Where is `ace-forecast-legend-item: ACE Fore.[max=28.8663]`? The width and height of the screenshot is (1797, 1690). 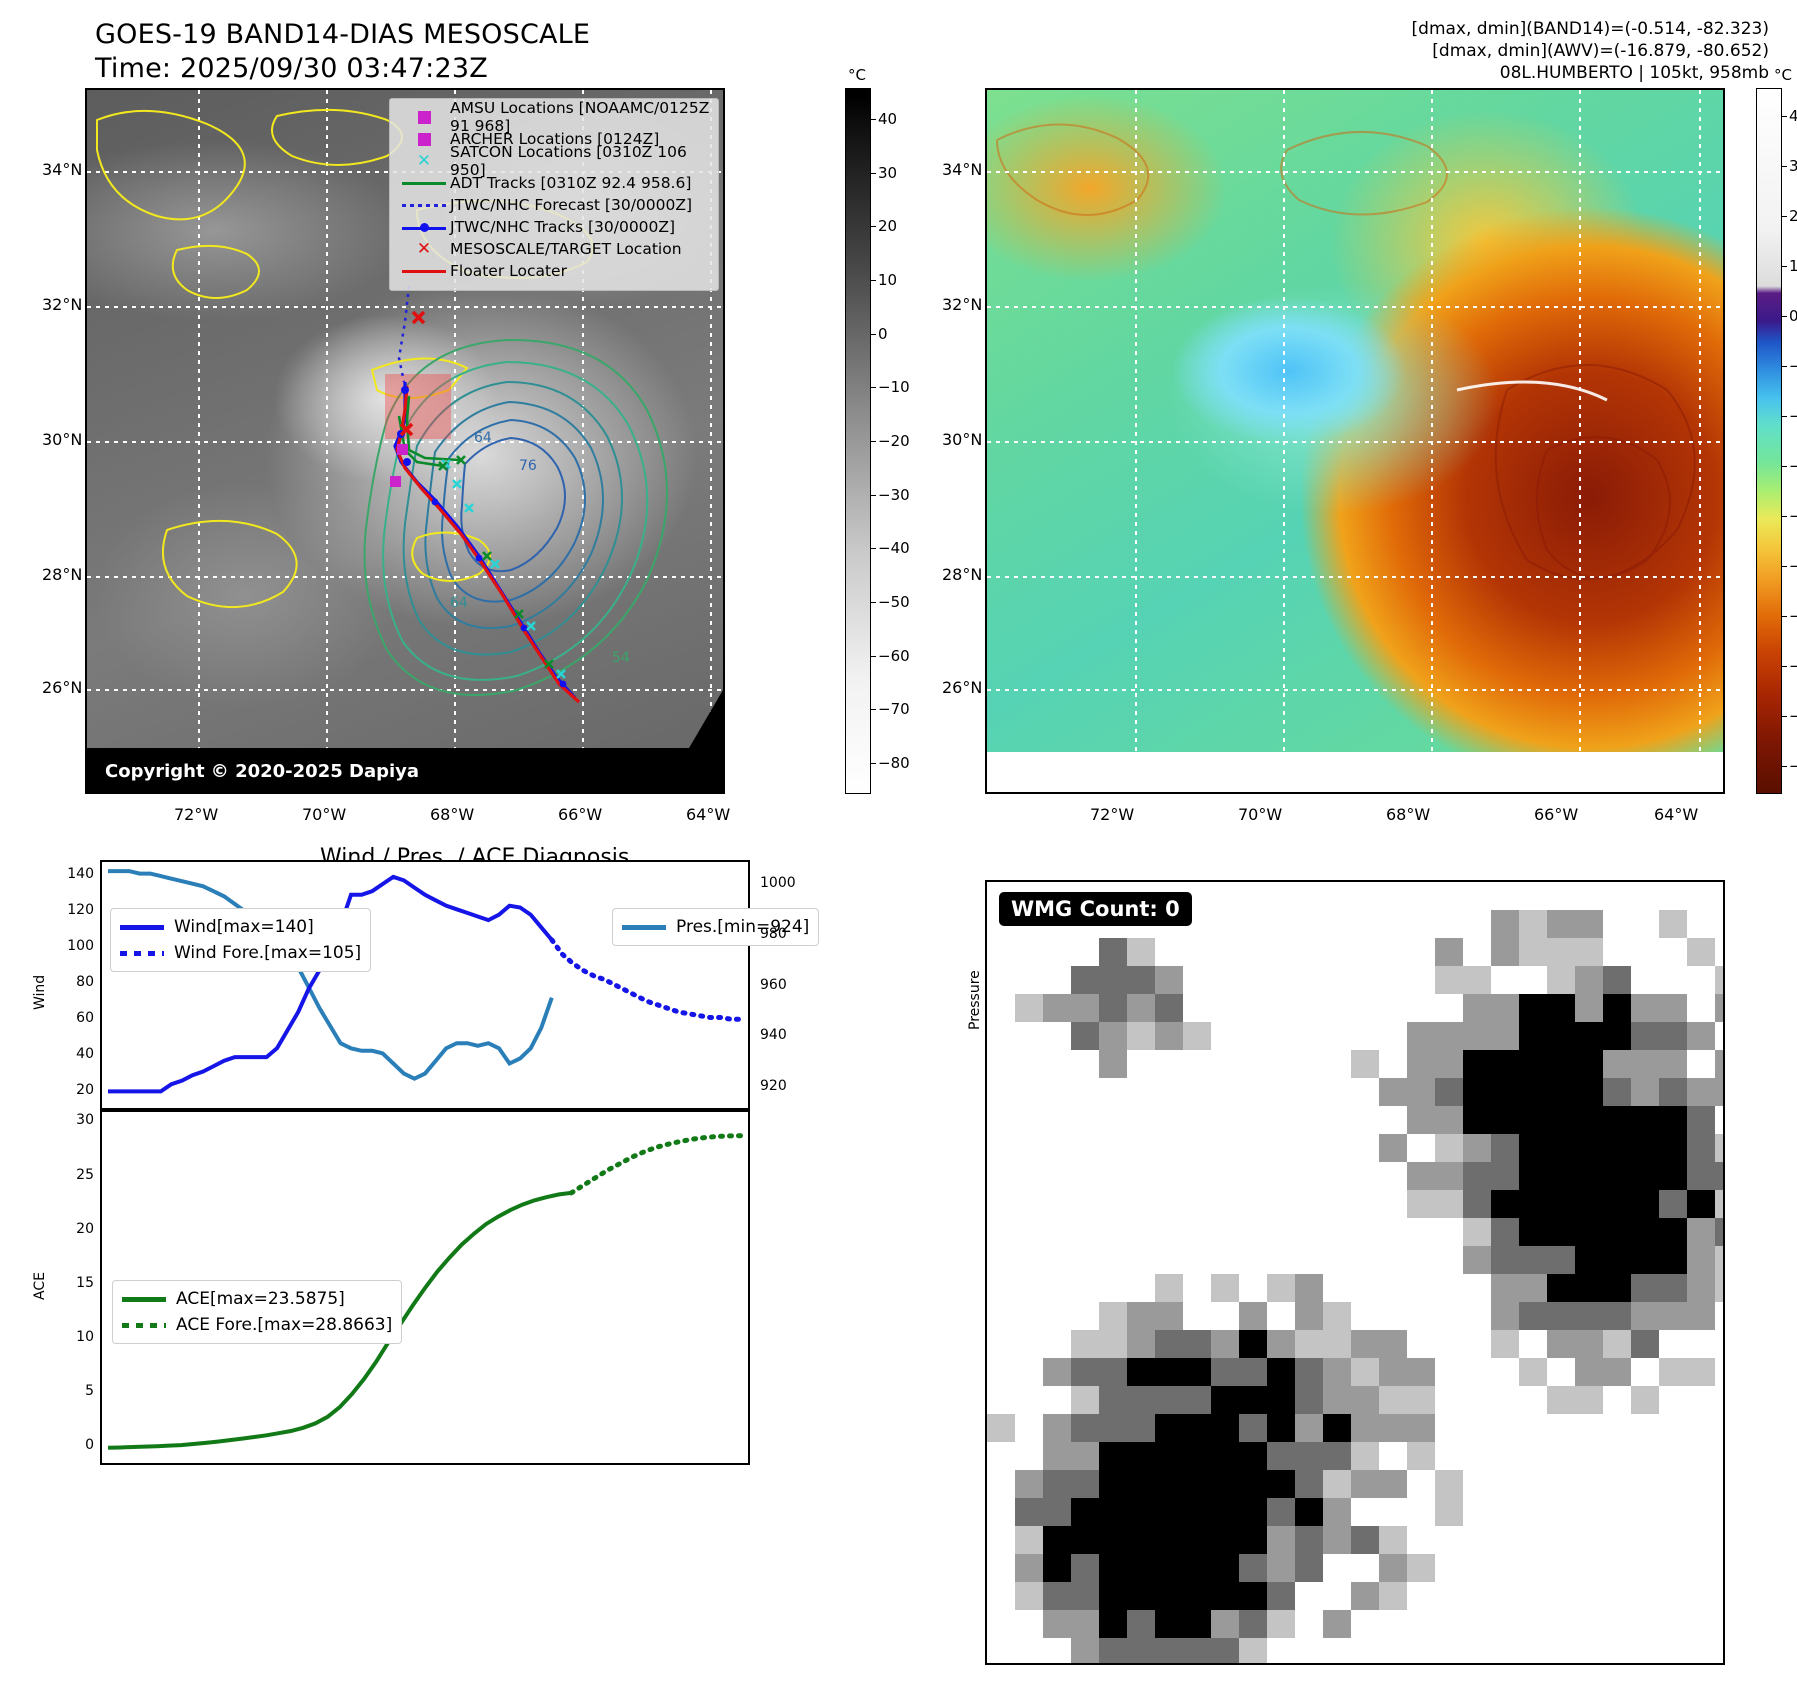
ace-forecast-legend-item: ACE Fore.[max=28.8663] is located at coordinates (257, 1325).